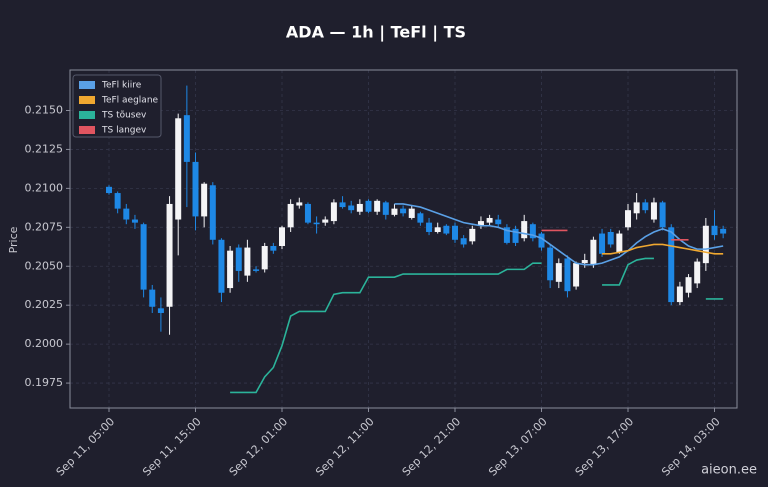 The height and width of the screenshot is (487, 768). I want to click on legend-label: TS tõusev, so click(124, 116).